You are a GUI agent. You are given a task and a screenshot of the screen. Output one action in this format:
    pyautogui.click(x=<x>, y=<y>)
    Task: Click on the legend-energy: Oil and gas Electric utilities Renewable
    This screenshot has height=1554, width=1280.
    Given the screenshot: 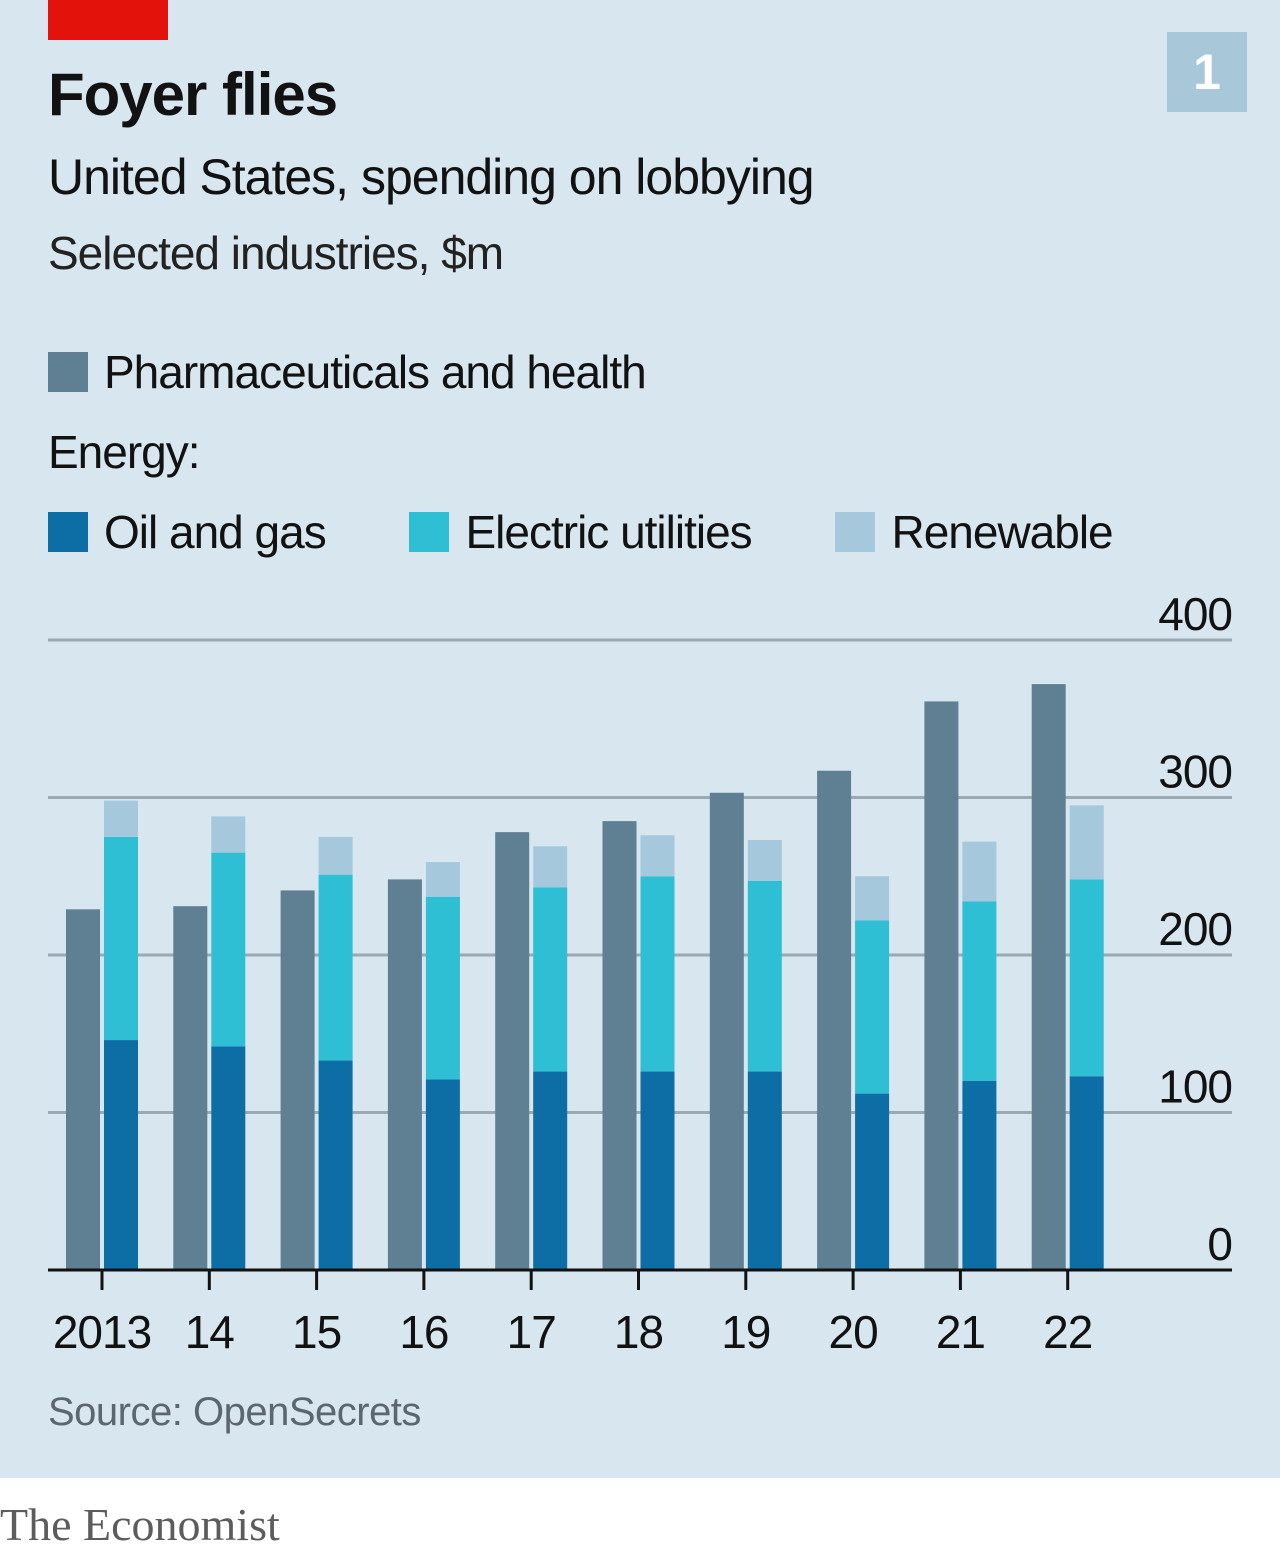 What is the action you would take?
    pyautogui.click(x=616, y=532)
    